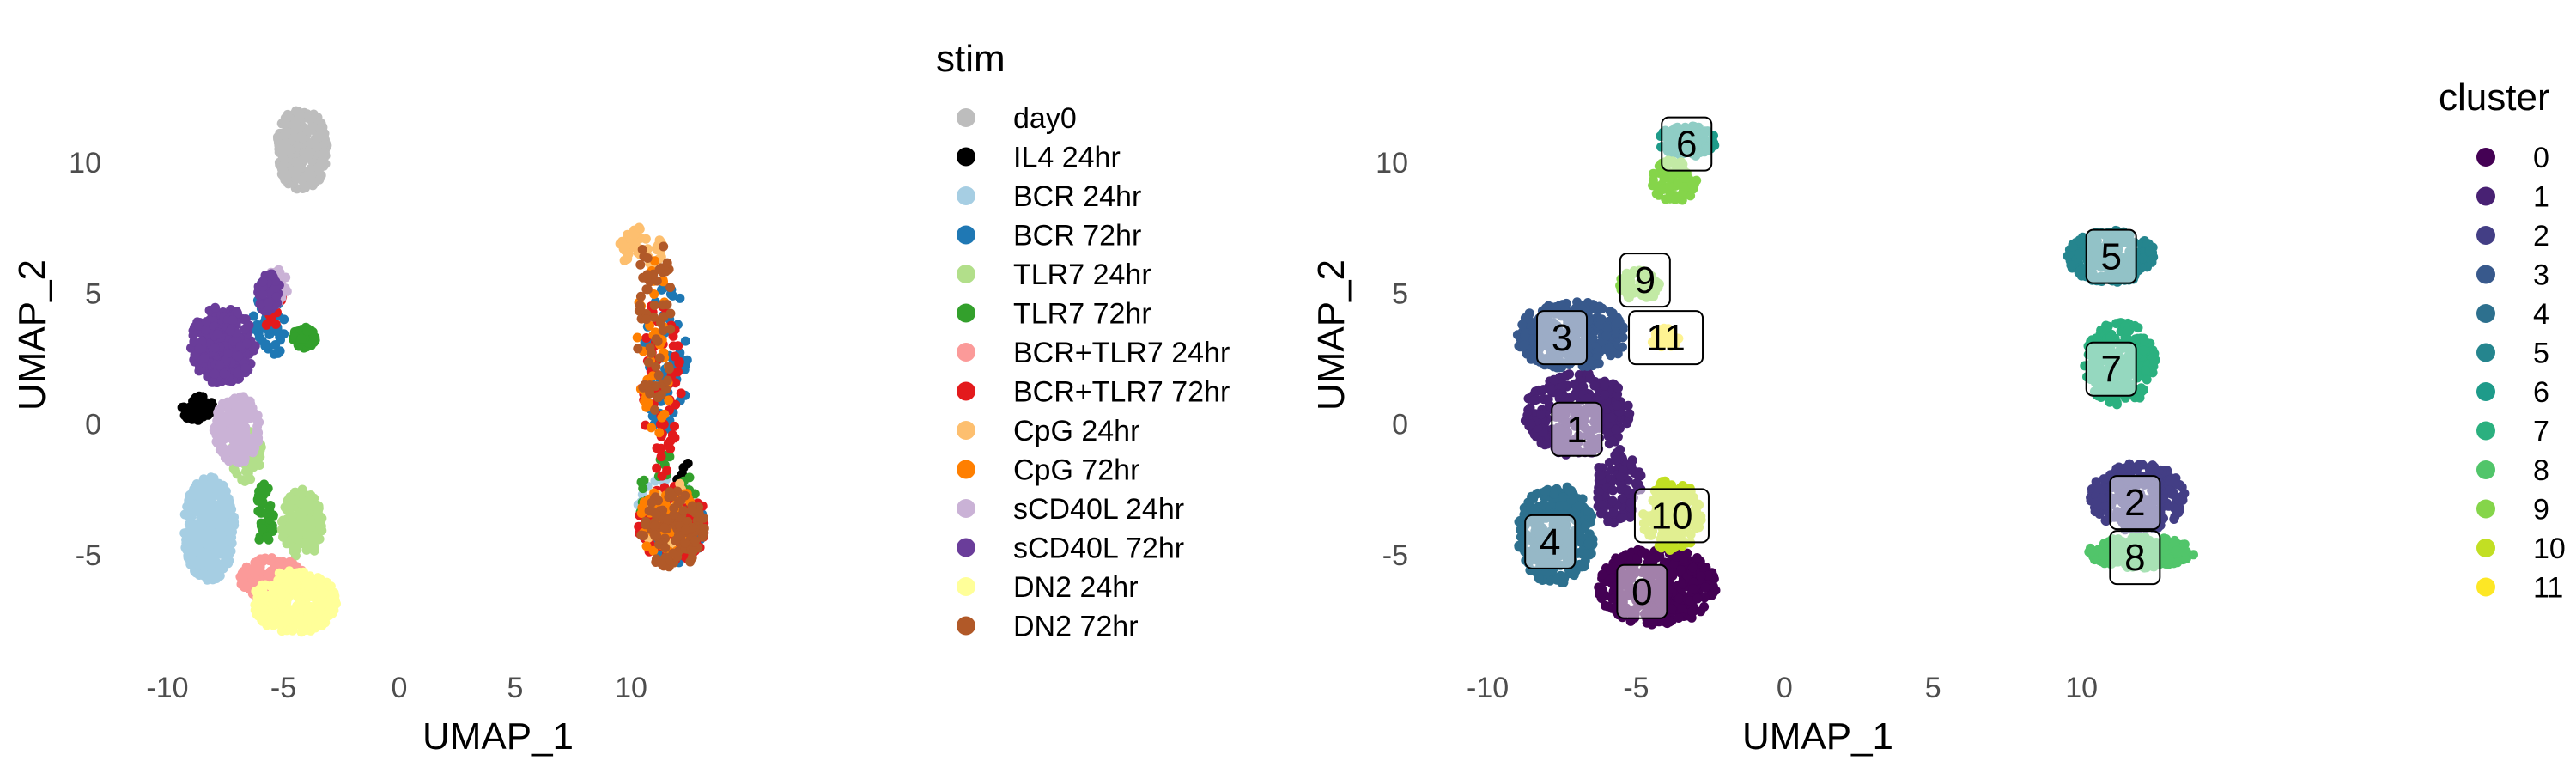  I want to click on legend-label: DN2 24hr, so click(1076, 587).